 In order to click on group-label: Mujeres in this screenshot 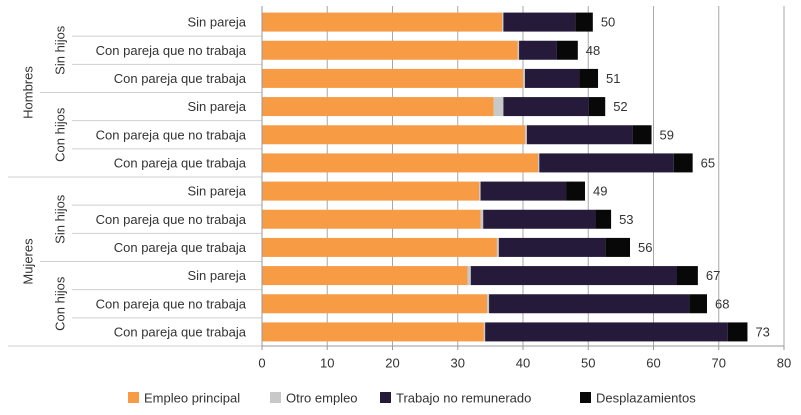, I will do `click(28, 261)`.